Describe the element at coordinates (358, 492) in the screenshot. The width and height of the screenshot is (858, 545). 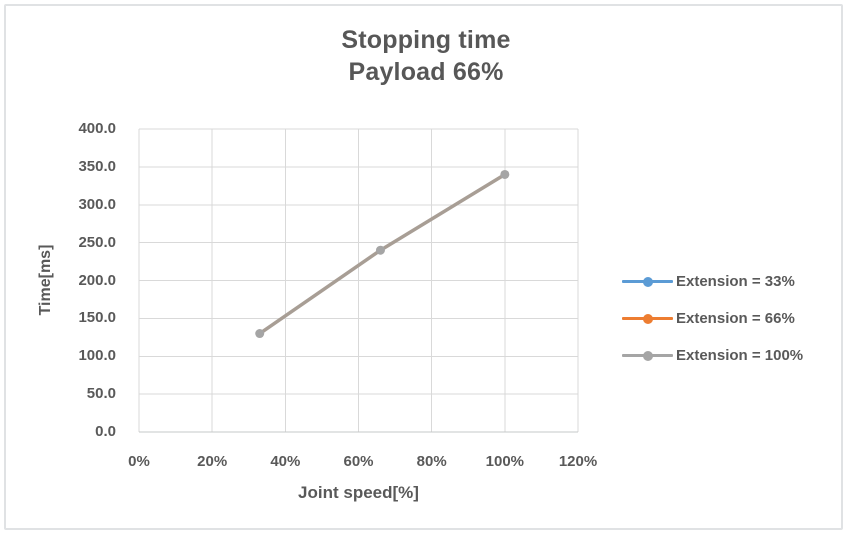
I see `x-axis-title: Joint speed[%]` at that location.